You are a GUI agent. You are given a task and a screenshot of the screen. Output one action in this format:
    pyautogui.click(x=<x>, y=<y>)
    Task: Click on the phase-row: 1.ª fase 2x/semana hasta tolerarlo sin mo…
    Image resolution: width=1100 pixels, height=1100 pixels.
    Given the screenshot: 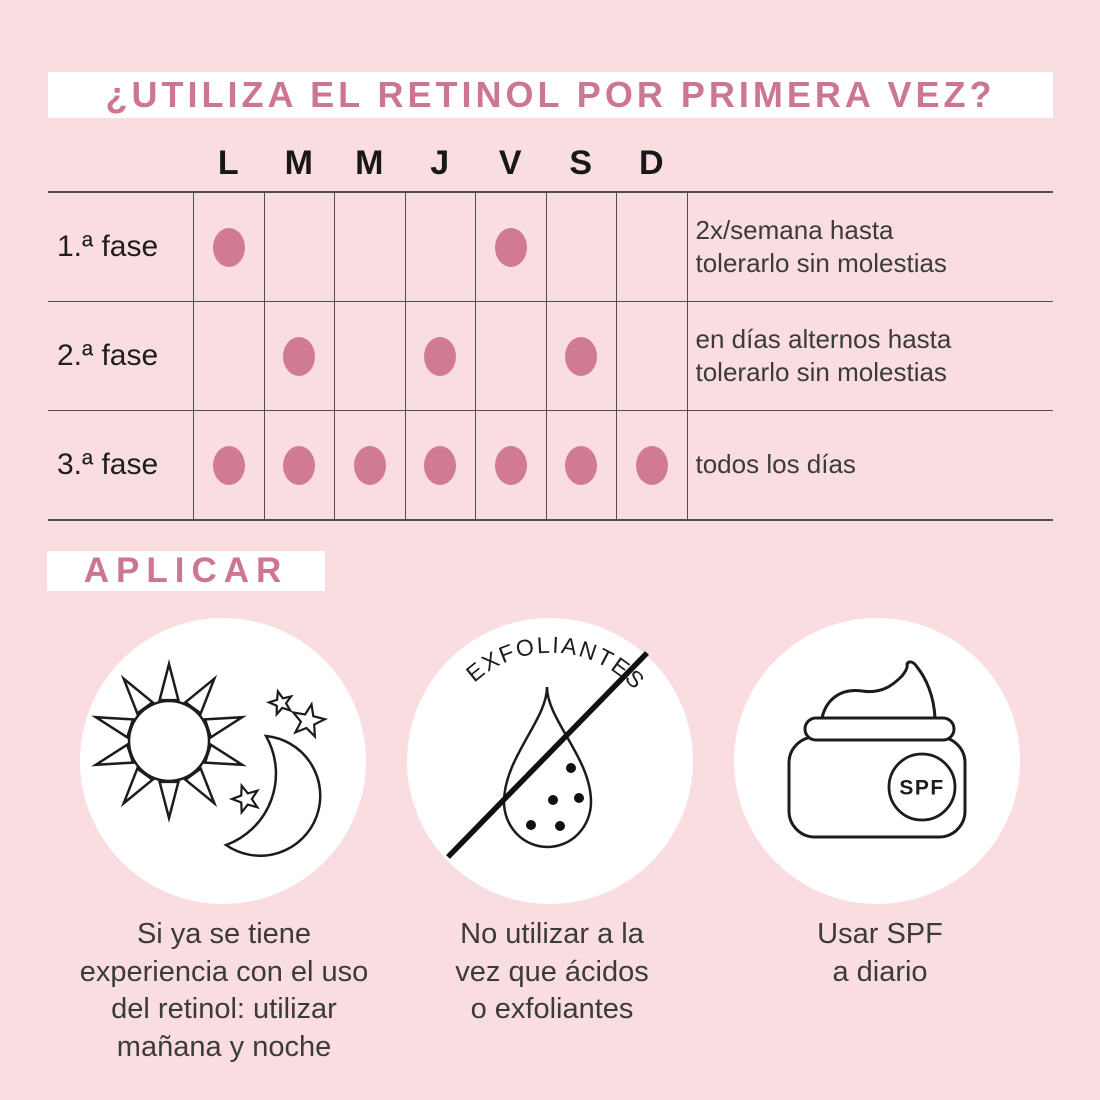 What is the action you would take?
    pyautogui.click(x=550, y=247)
    